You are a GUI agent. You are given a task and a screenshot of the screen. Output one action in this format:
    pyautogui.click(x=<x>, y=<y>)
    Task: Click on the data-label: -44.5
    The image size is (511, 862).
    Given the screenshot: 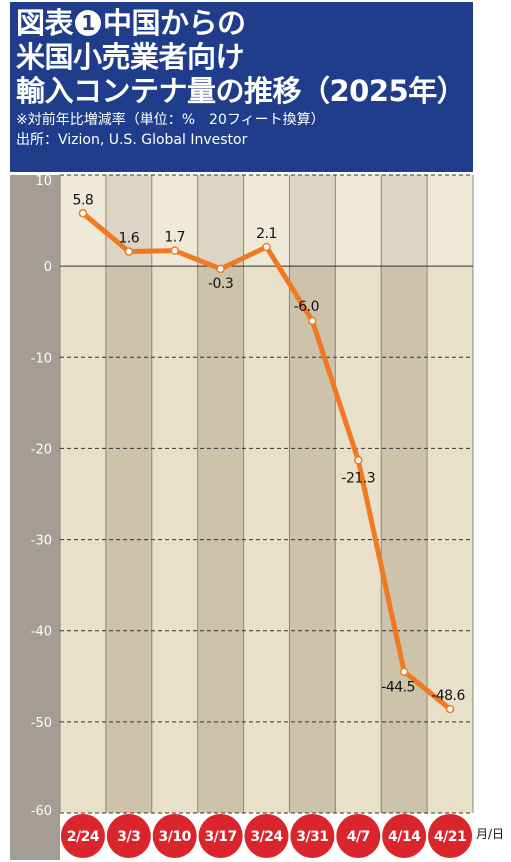 What is the action you would take?
    pyautogui.click(x=398, y=688)
    